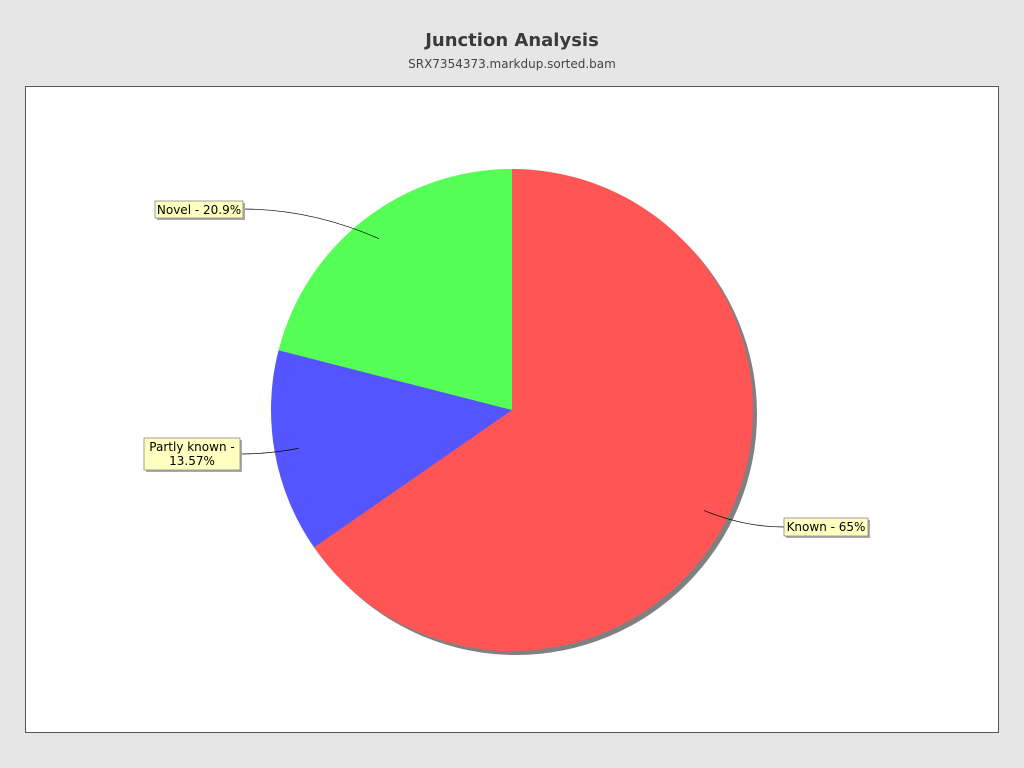 Image resolution: width=1024 pixels, height=768 pixels. What do you see at coordinates (512, 40) in the screenshot?
I see `chart-title: Junction Analysis` at bounding box center [512, 40].